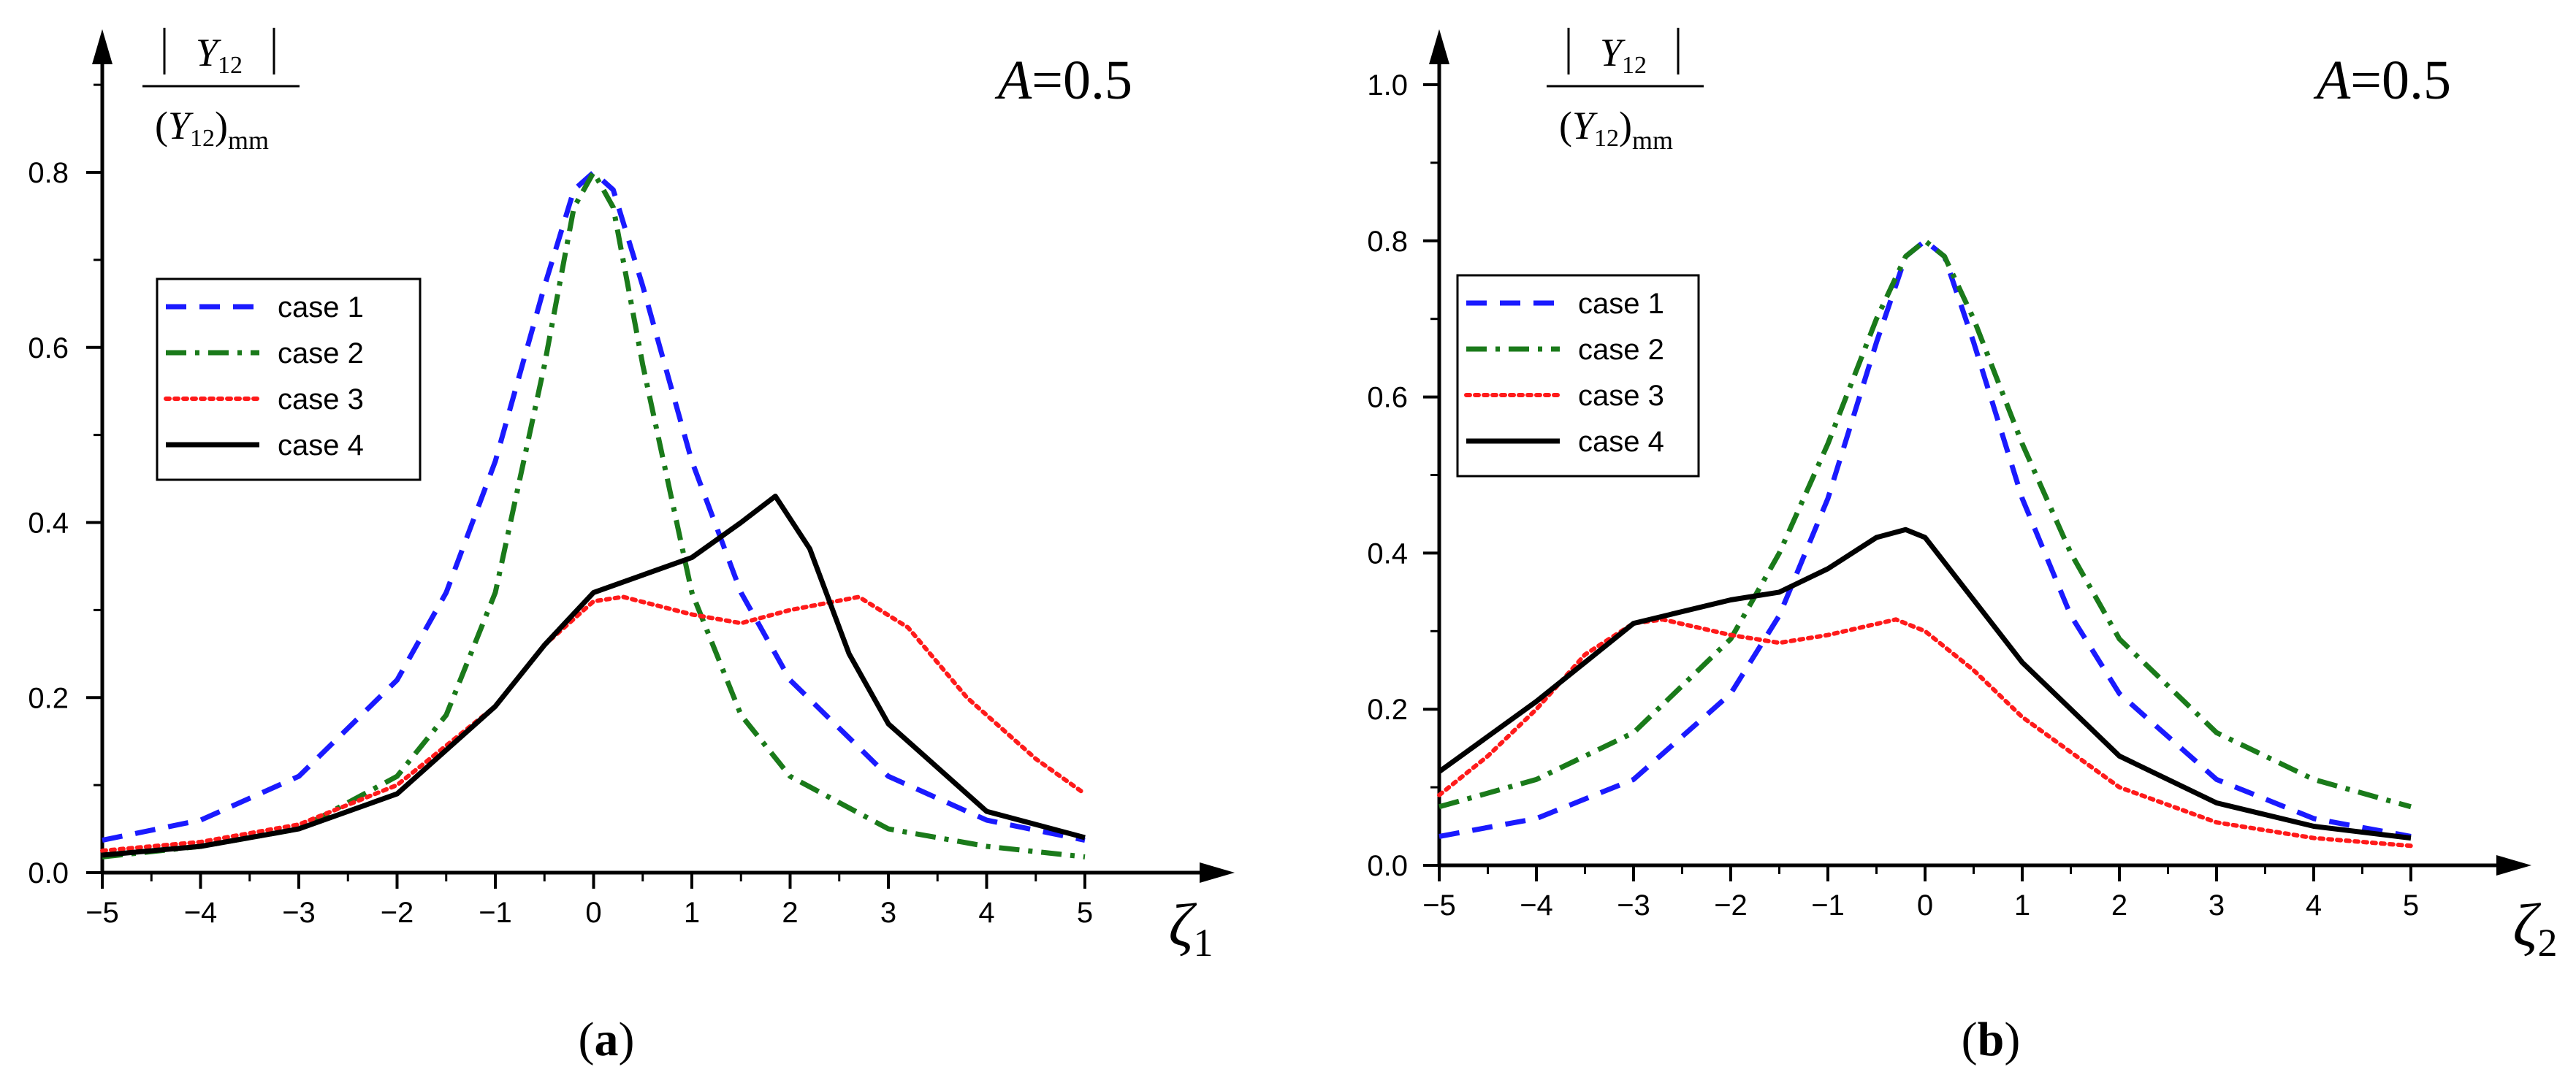 This screenshot has height=1072, width=2576. Describe the element at coordinates (1203, 943) in the screenshot. I see `x-axis-label-sub: 1` at that location.